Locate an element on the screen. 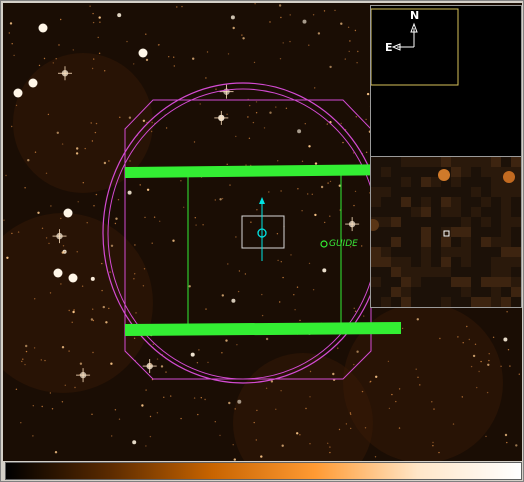  panner-panel: N E is located at coordinates (446, 81).